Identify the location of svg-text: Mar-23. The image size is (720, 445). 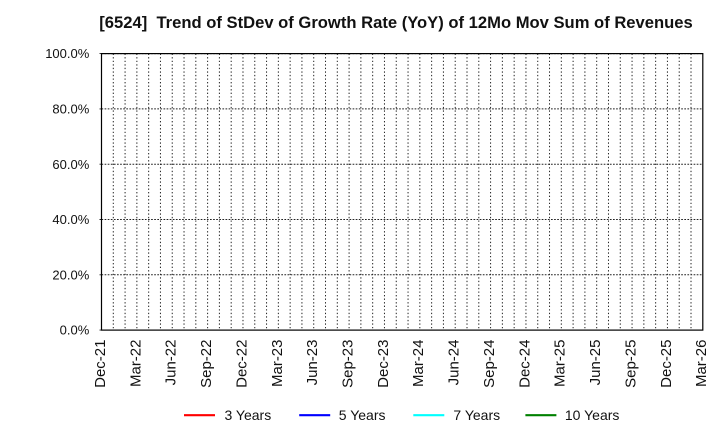
(277, 364).